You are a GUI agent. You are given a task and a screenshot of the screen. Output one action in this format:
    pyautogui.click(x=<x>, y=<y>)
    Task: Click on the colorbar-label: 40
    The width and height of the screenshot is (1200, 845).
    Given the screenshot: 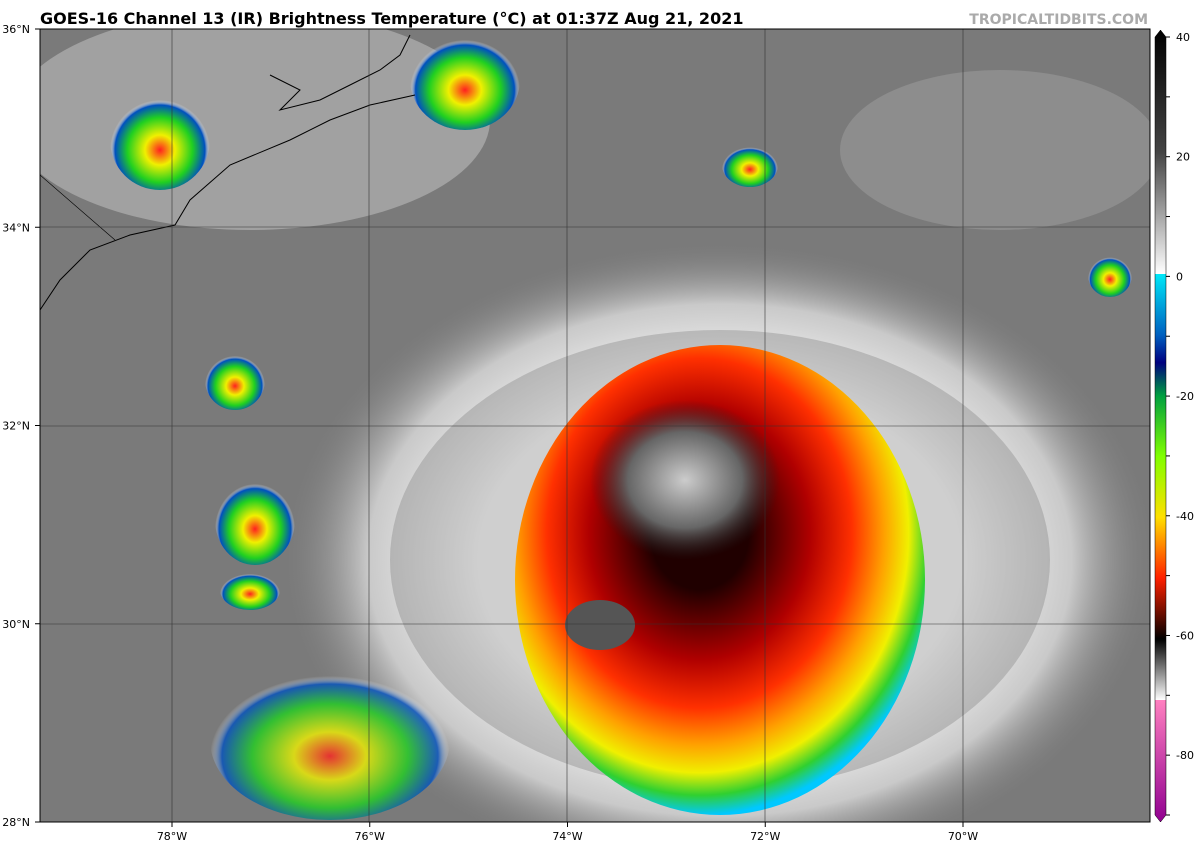 What is the action you would take?
    pyautogui.click(x=1183, y=37)
    